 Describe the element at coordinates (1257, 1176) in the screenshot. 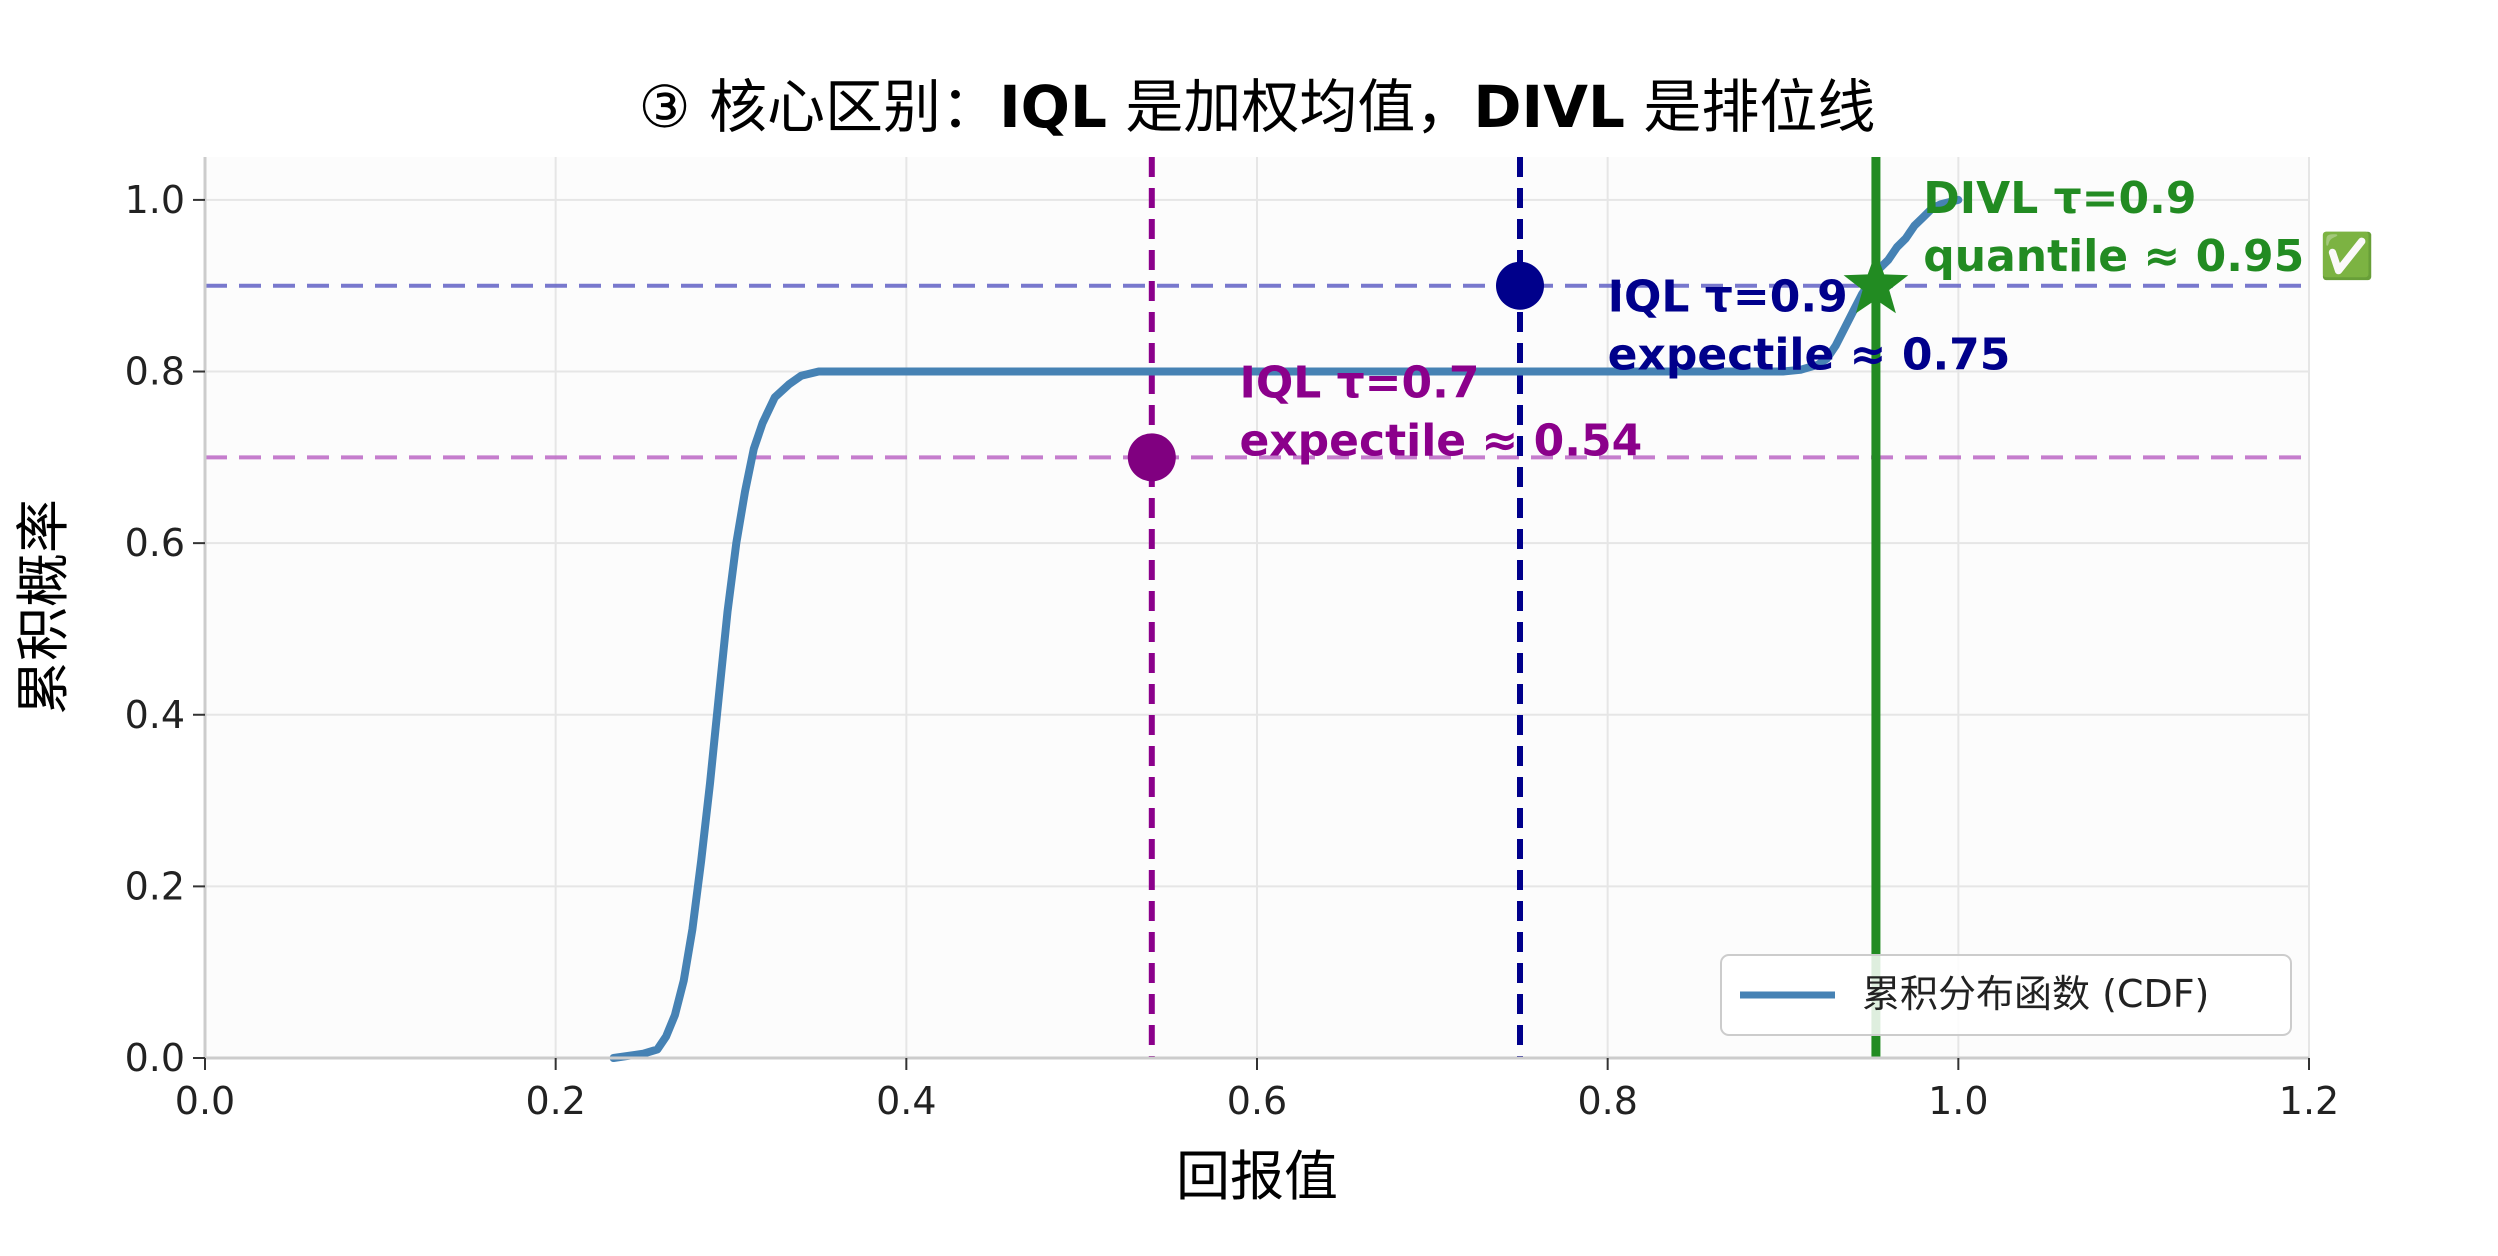

I see `x-axis-label: 回报值` at that location.